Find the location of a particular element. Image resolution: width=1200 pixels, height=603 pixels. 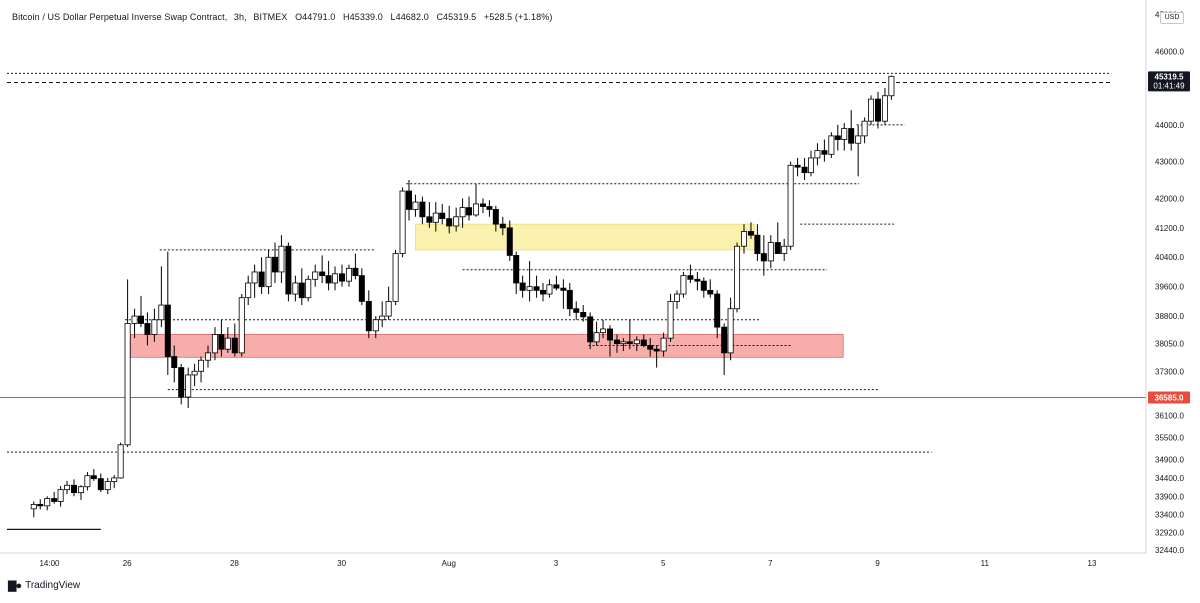

high-value: H45339.0 is located at coordinates (363, 17).